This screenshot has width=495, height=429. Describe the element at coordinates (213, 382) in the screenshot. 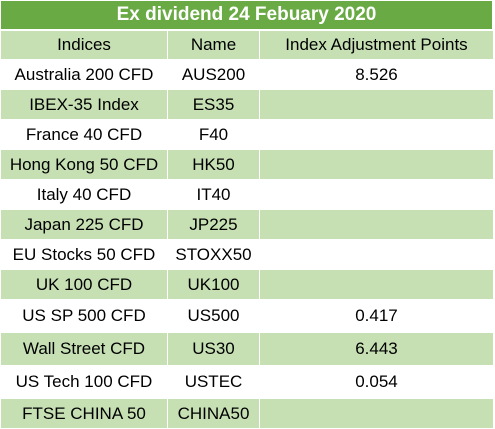

I see `symbol-cell: USTEC` at that location.